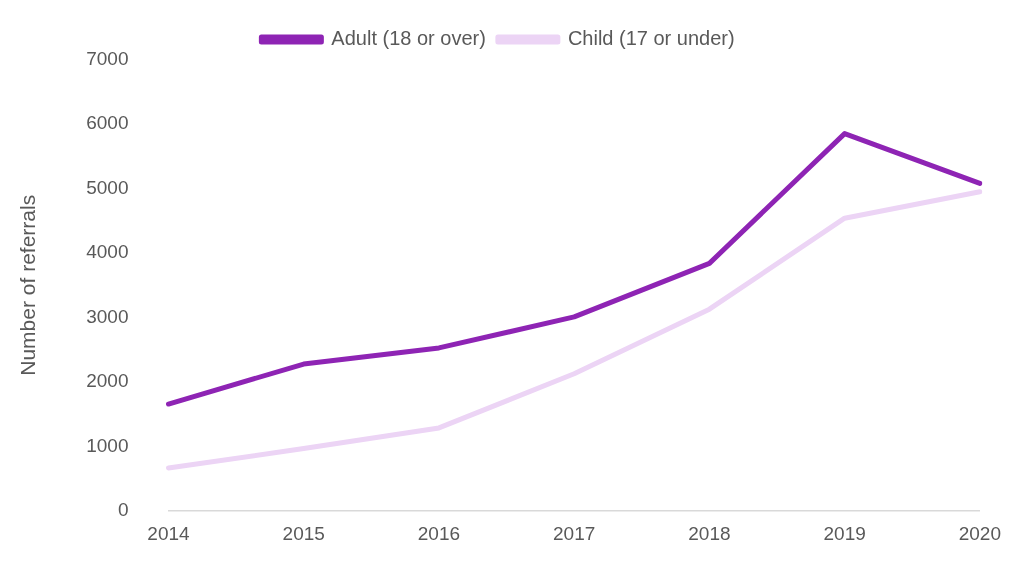  I want to click on x-tick-label: 2016, so click(439, 533).